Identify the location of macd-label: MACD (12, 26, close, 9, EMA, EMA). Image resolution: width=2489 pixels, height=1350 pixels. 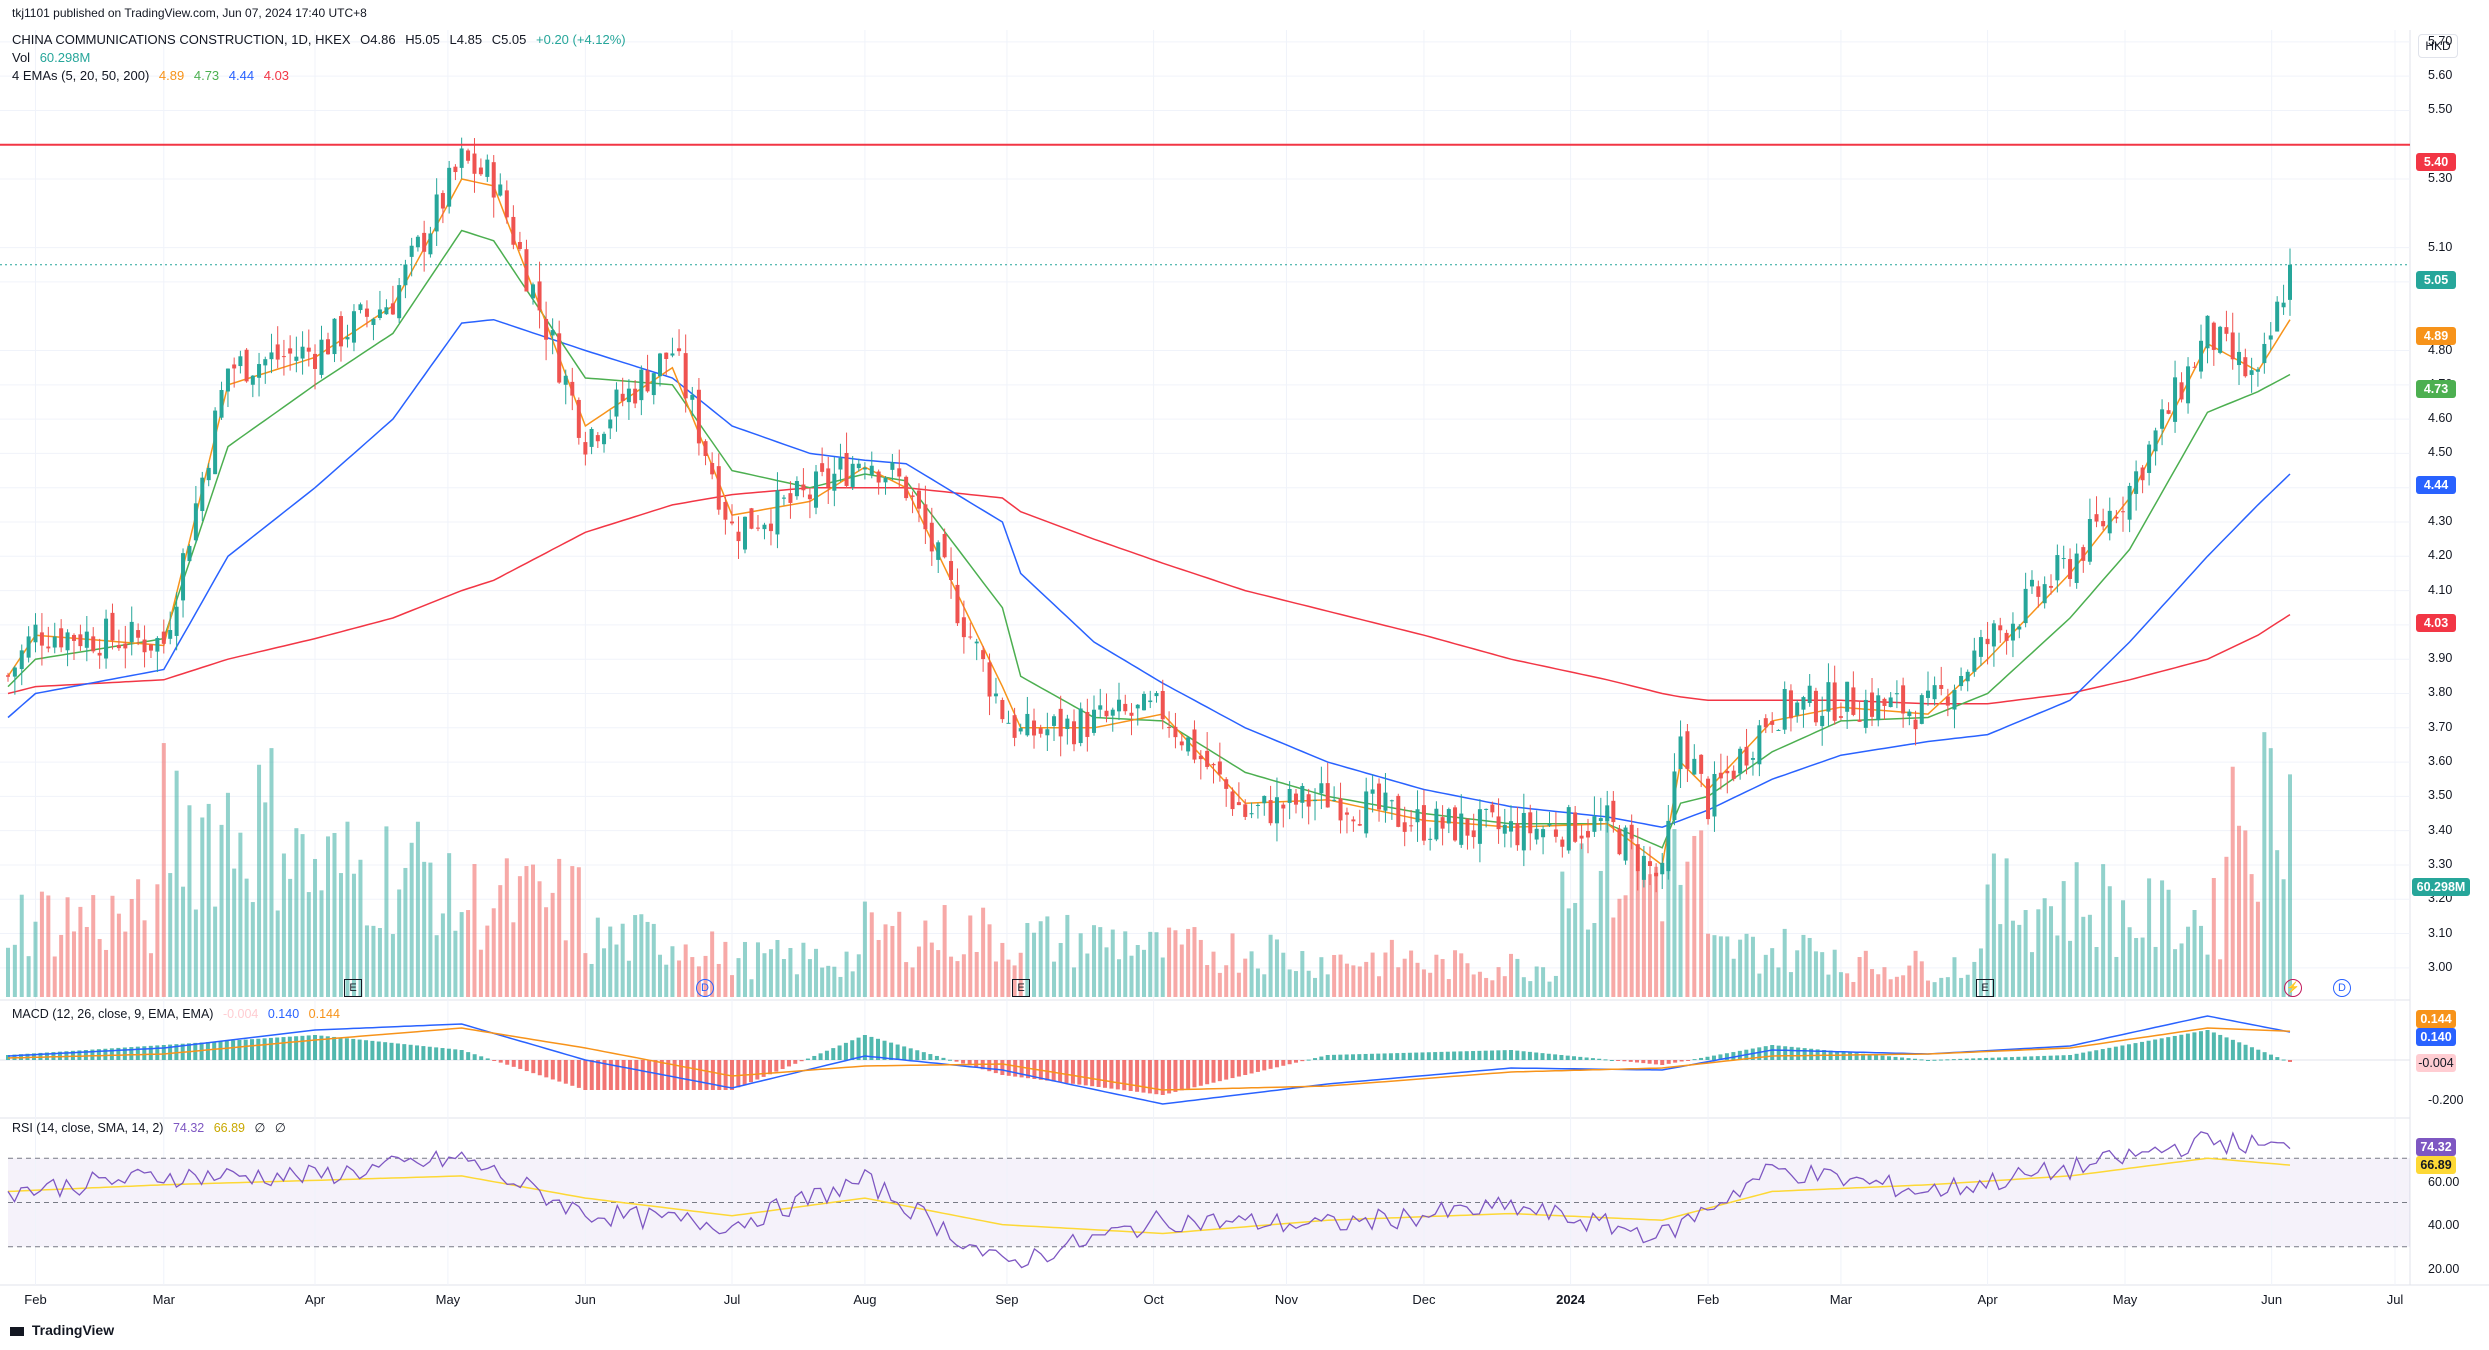
(113, 1014).